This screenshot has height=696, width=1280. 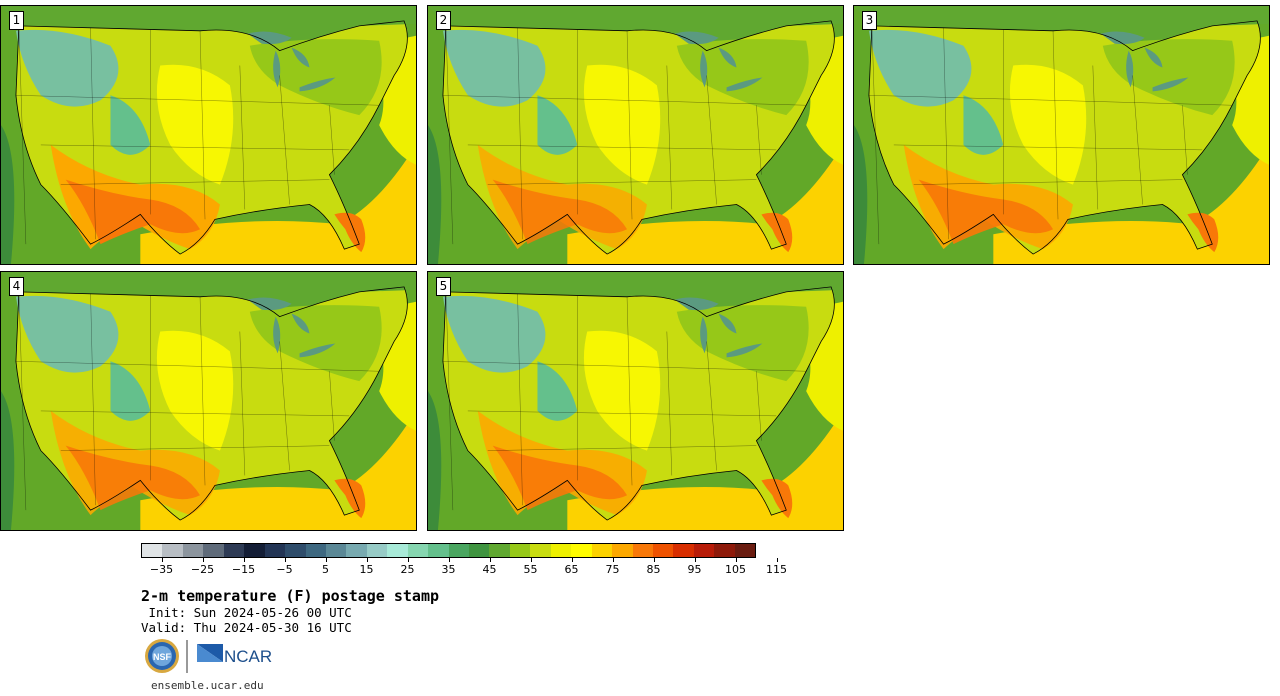 I want to click on colorbar-tick-label: 45, so click(x=489, y=569).